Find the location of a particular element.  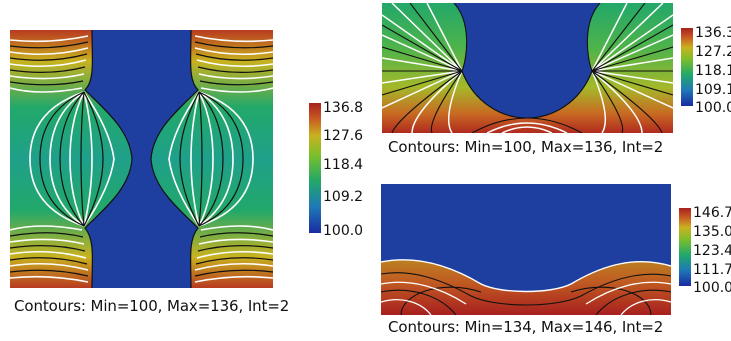

top-right-caption: Contours: Min=100, Max=136, Int=2 is located at coordinates (526, 147).